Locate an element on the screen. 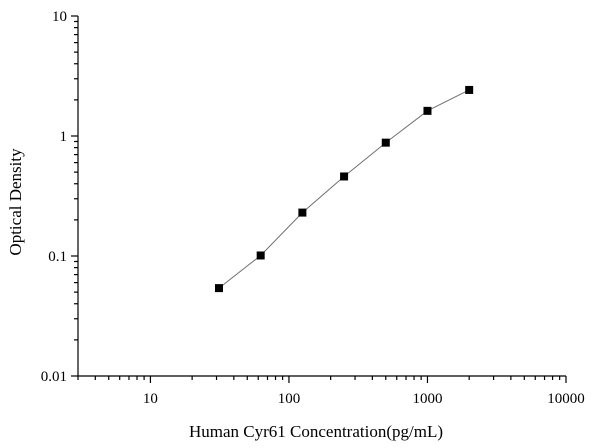  x-tick-label: 100 is located at coordinates (289, 399).